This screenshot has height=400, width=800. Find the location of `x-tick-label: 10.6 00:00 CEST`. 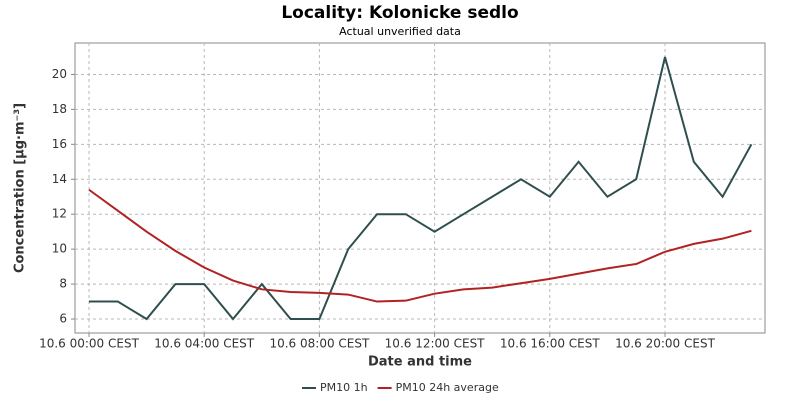

x-tick-label: 10.6 00:00 CEST is located at coordinates (89, 344).